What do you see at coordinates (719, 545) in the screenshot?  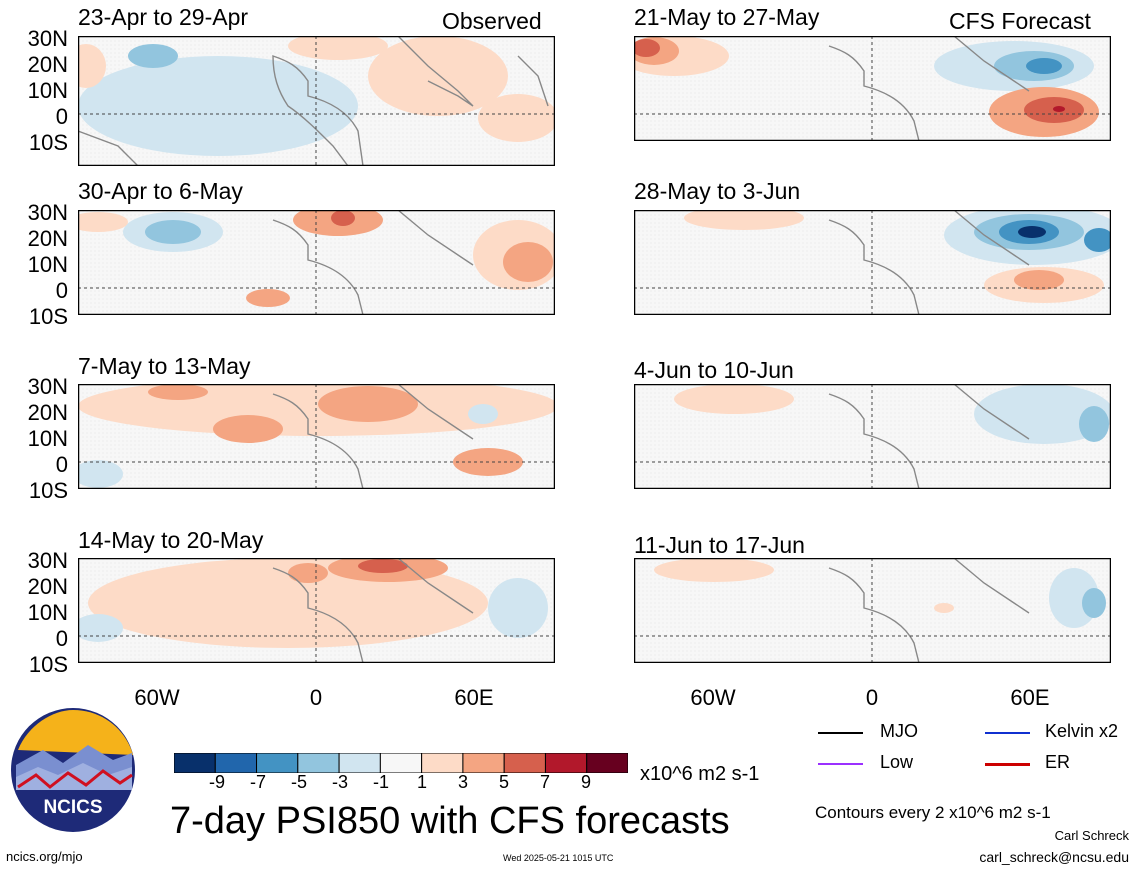 I see `period-title: 11-Jun to 17-Jun` at bounding box center [719, 545].